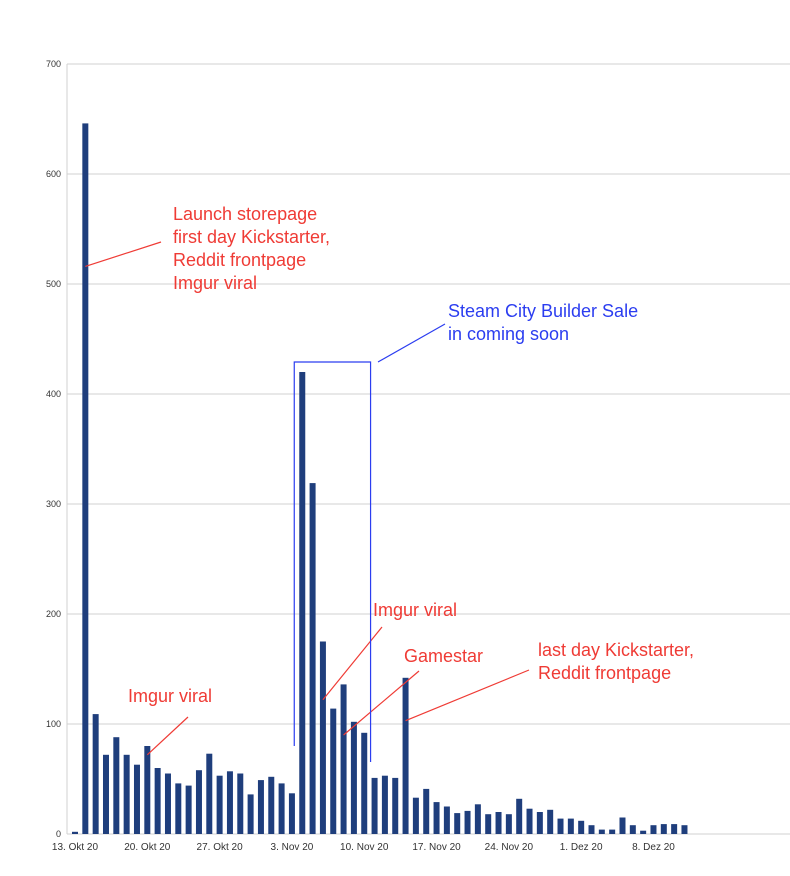 The width and height of the screenshot is (790, 876). Describe the element at coordinates (543, 311) in the screenshot. I see `annotation-line: Steam City Builder Sale` at that location.